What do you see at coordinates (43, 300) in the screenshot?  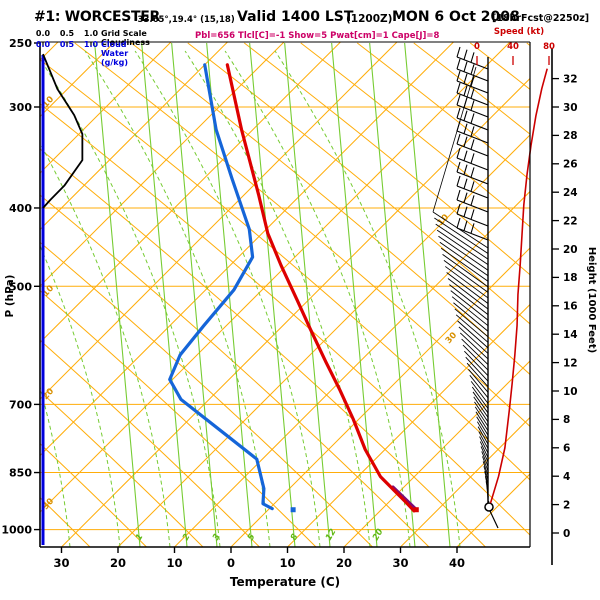 I see `cloud-water-zero-bar` at bounding box center [43, 300].